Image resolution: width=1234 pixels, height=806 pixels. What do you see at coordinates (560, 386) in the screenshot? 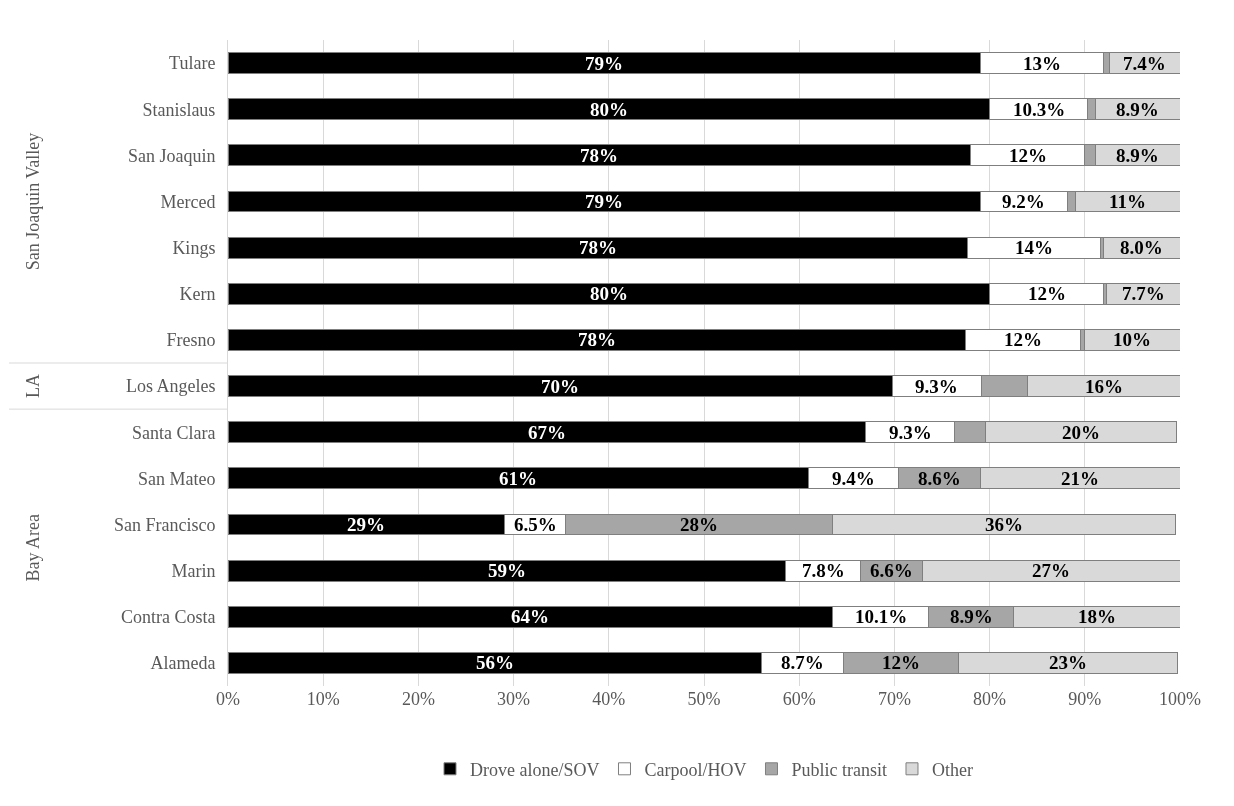
I see `data-label: 70%` at bounding box center [560, 386].